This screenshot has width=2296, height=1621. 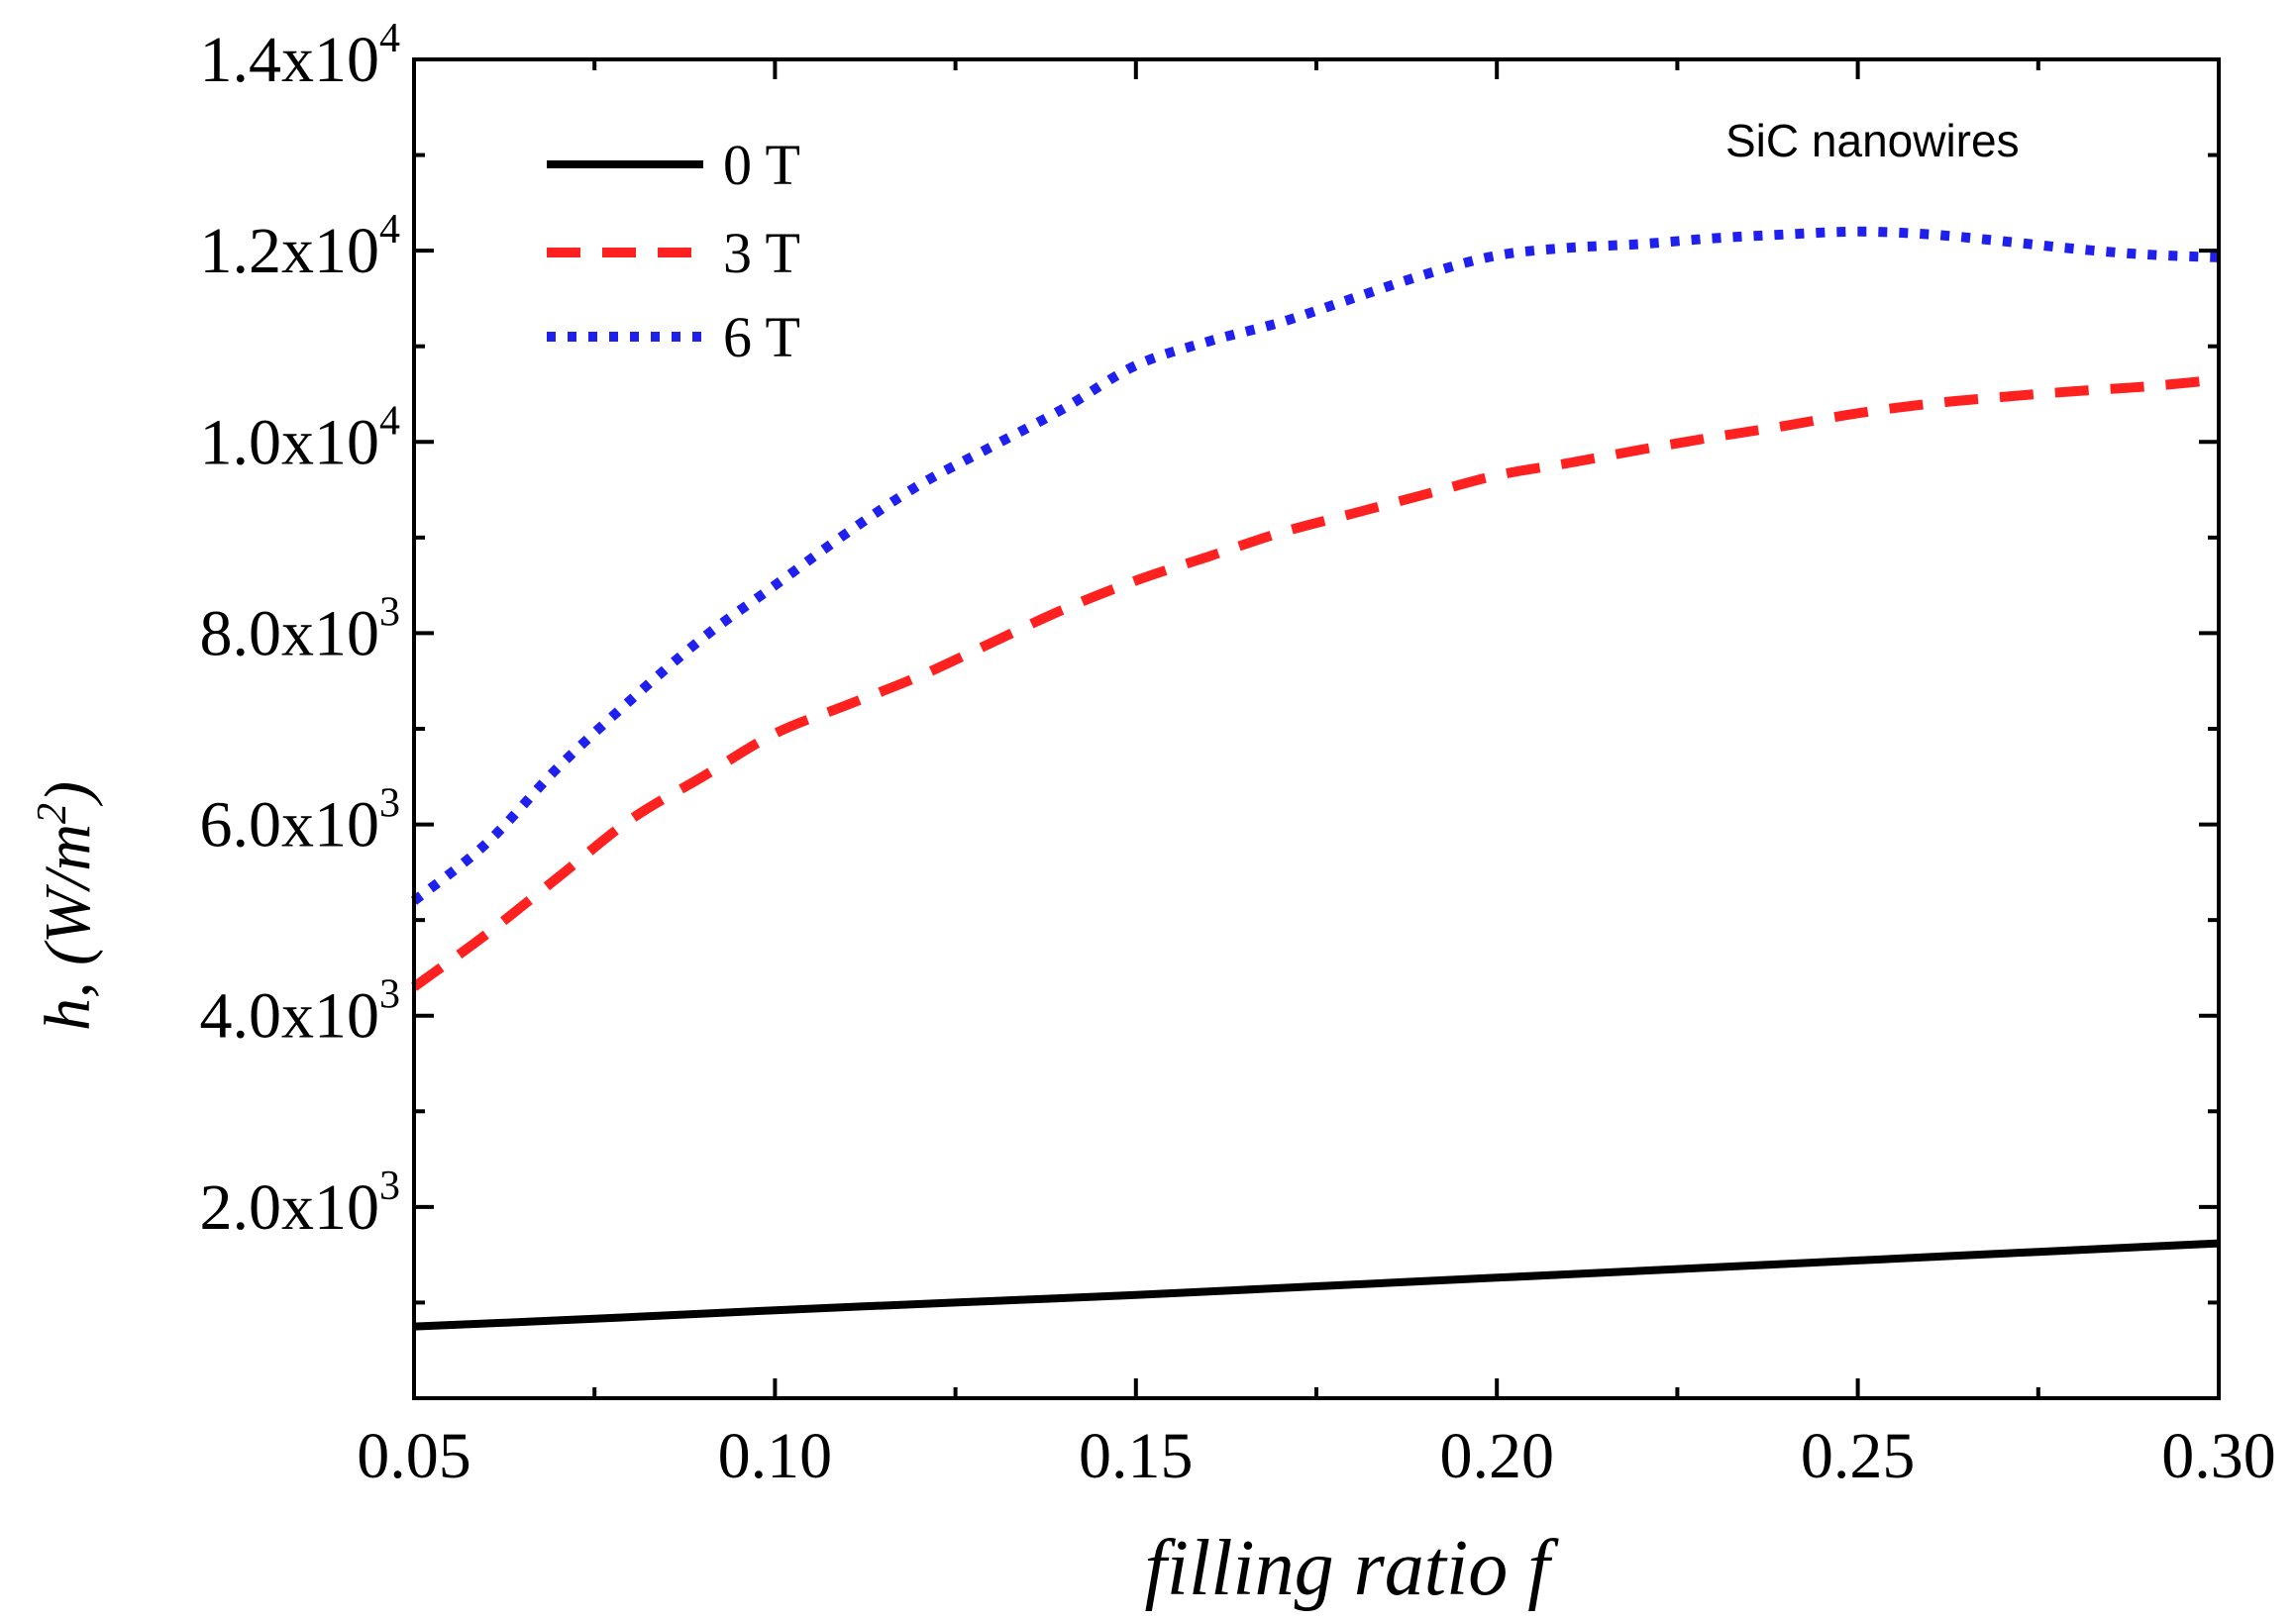 What do you see at coordinates (1858, 1456) in the screenshot?
I see `x-tick-label: 0.25` at bounding box center [1858, 1456].